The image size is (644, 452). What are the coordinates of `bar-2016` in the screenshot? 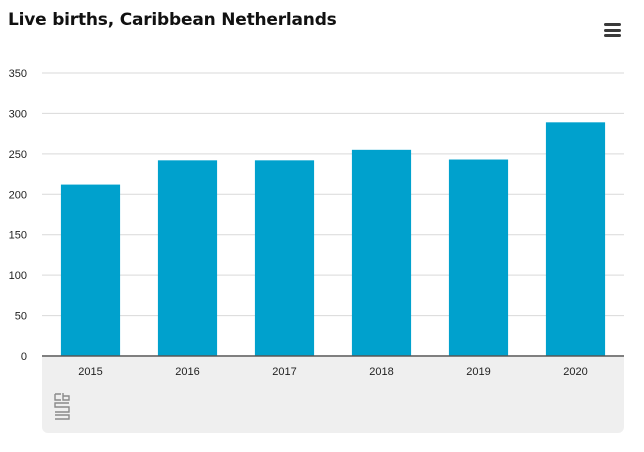 It's located at (187, 258).